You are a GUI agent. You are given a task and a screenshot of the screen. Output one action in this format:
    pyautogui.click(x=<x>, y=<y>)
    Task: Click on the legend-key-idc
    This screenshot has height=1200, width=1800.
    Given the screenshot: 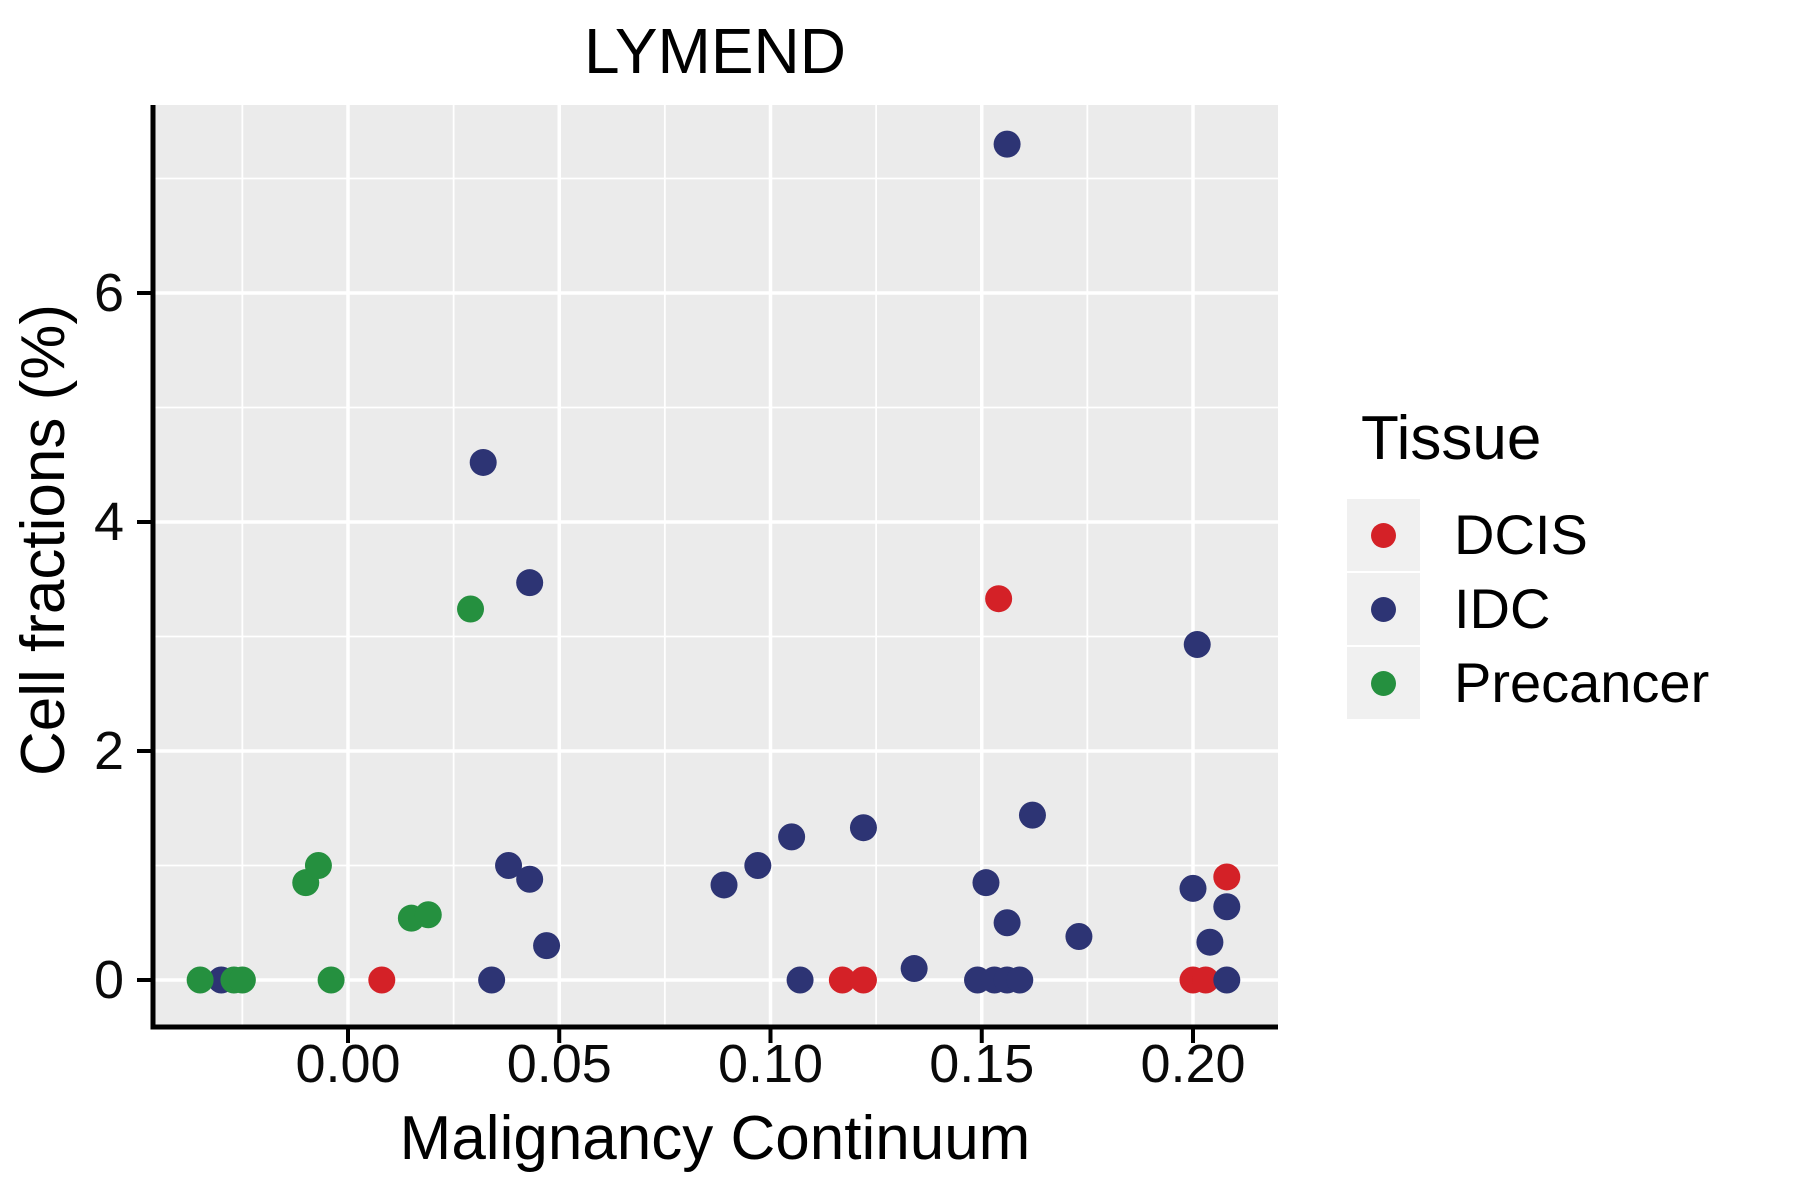 What is the action you would take?
    pyautogui.click(x=1383, y=609)
    